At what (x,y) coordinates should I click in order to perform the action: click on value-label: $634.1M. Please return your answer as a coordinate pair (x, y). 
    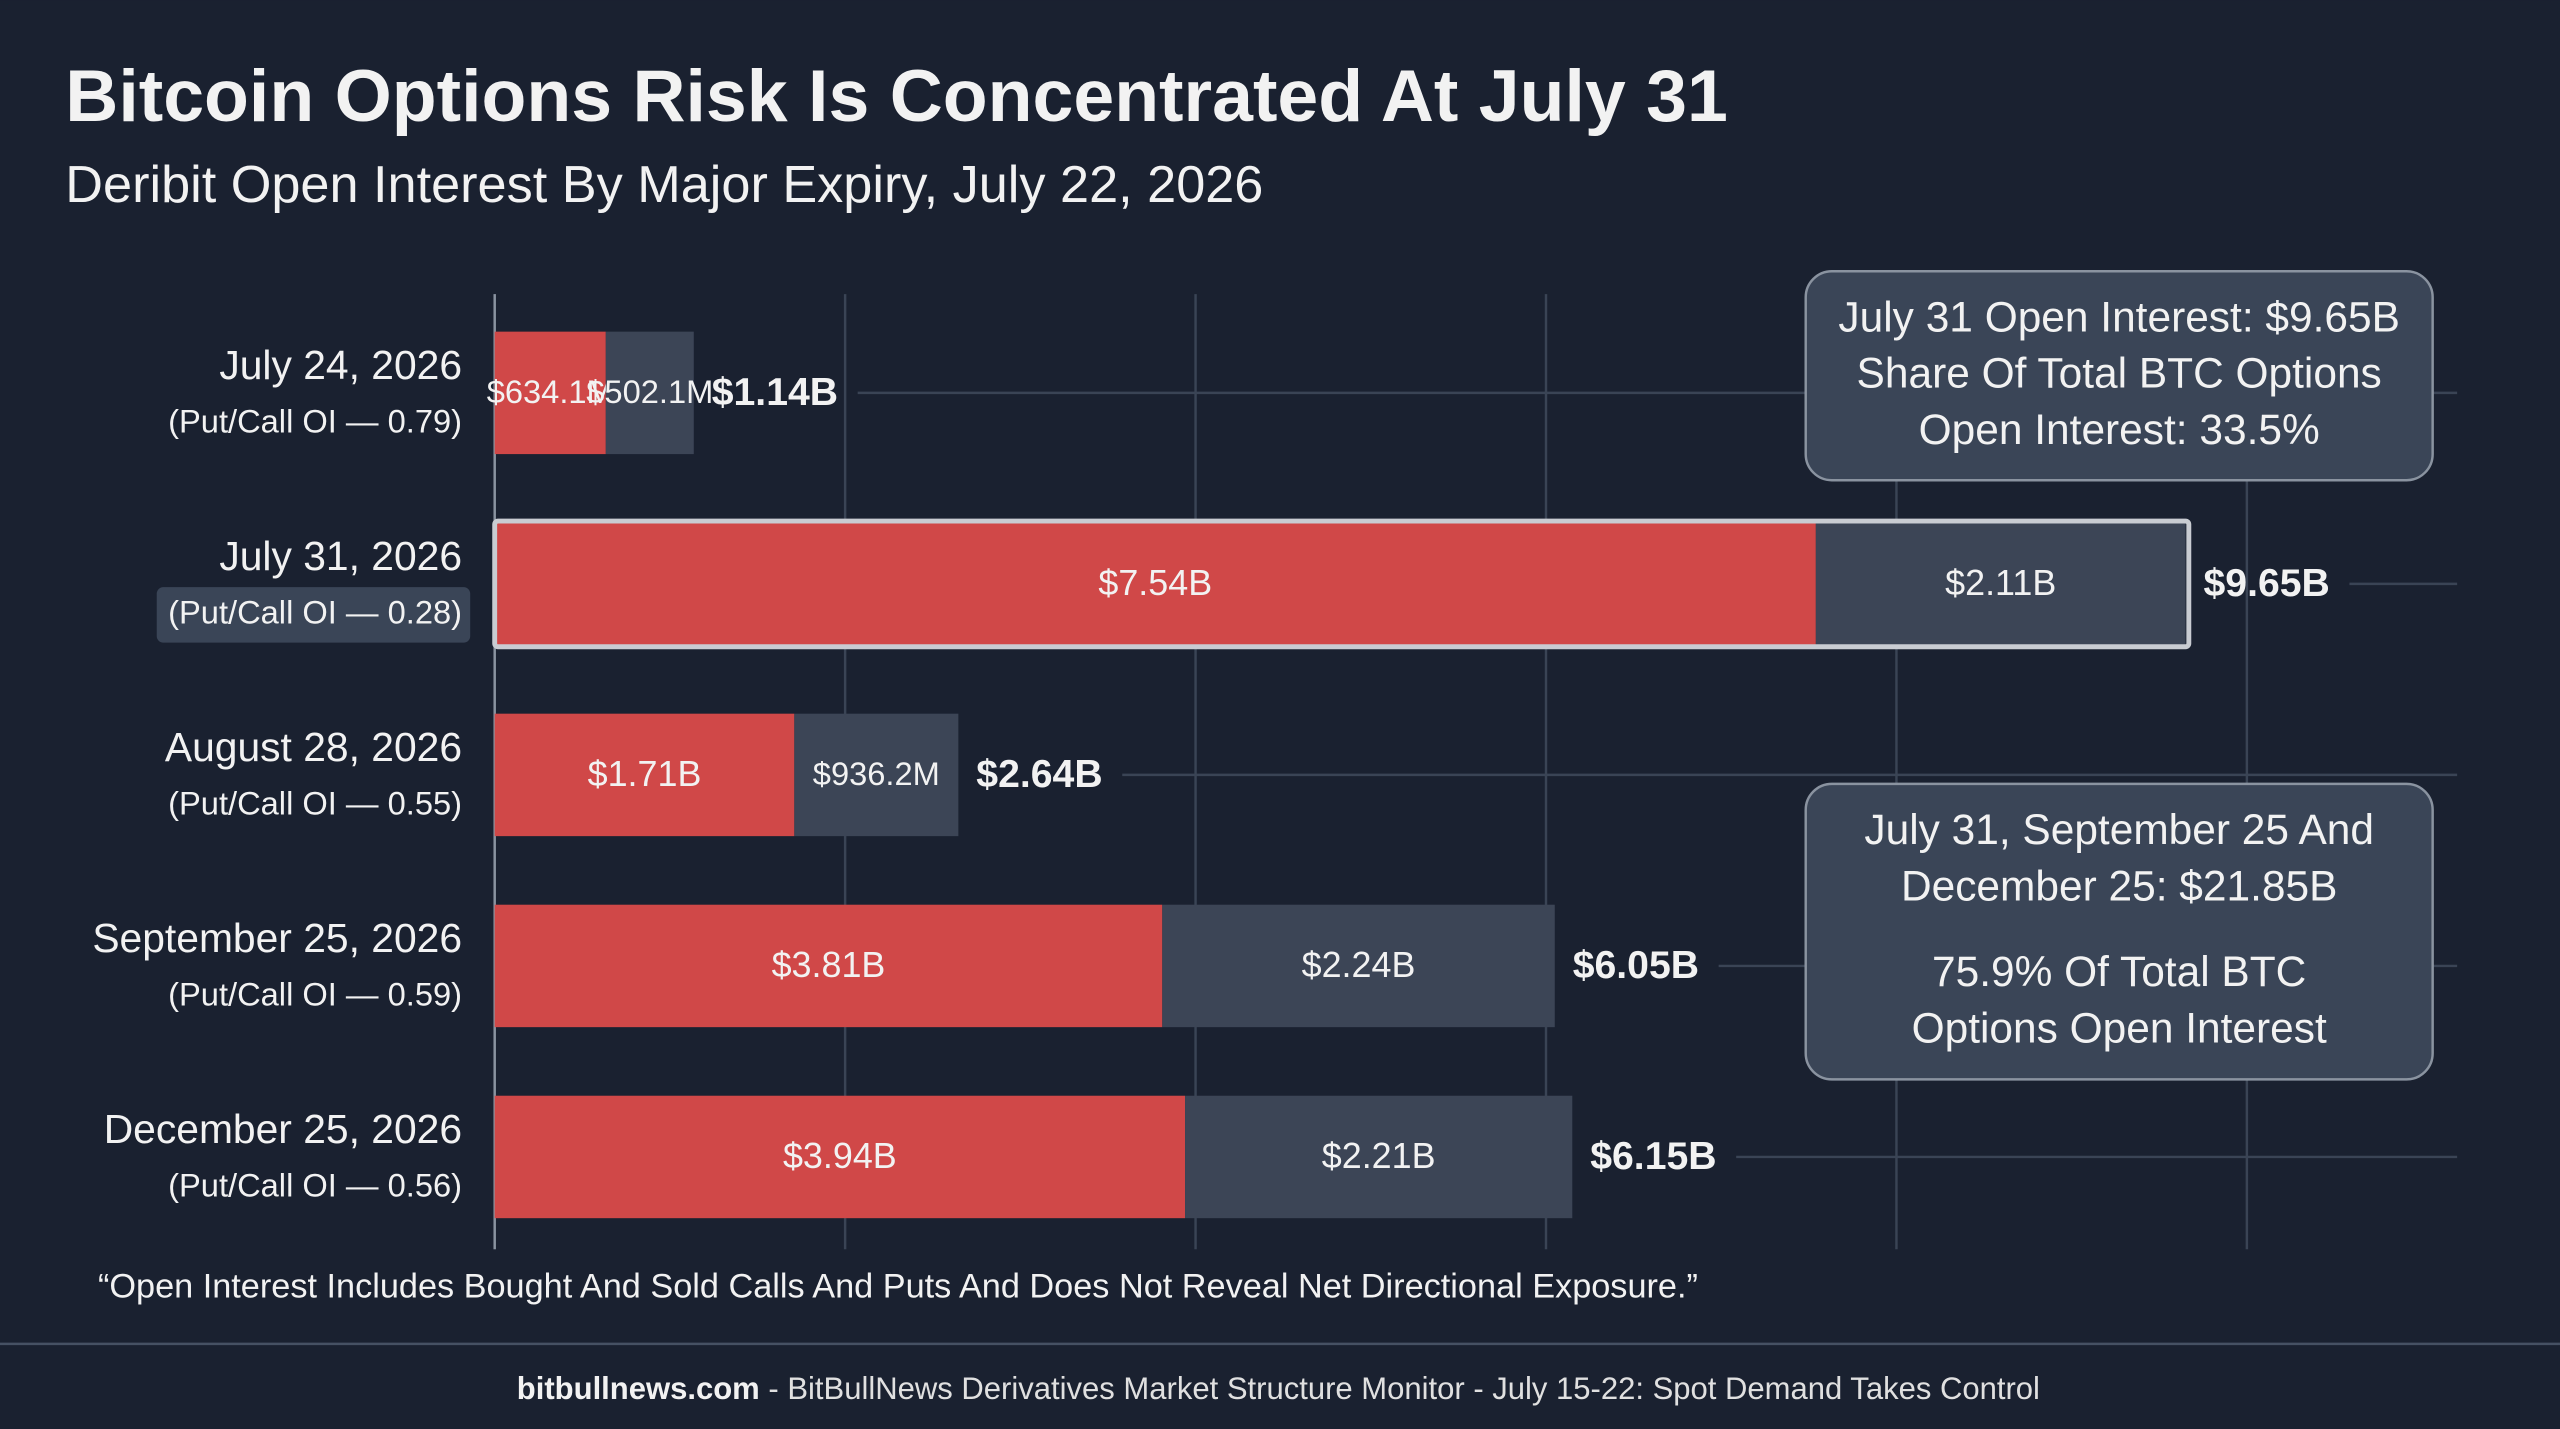
    Looking at the image, I should click on (550, 391).